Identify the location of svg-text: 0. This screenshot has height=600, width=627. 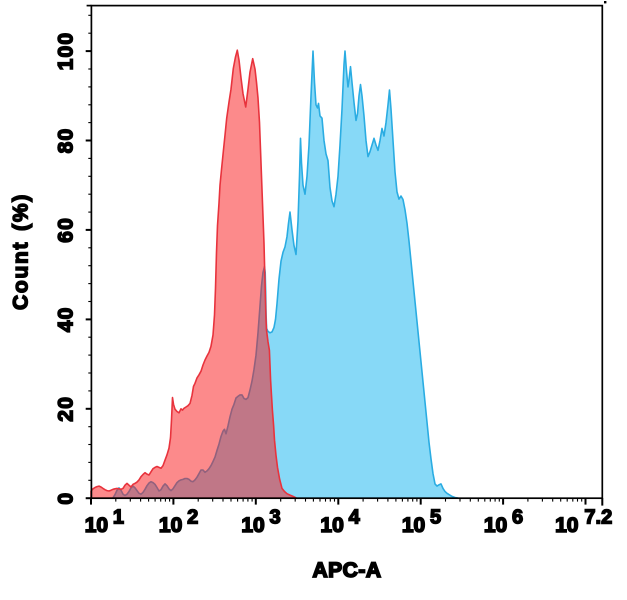
(66, 498).